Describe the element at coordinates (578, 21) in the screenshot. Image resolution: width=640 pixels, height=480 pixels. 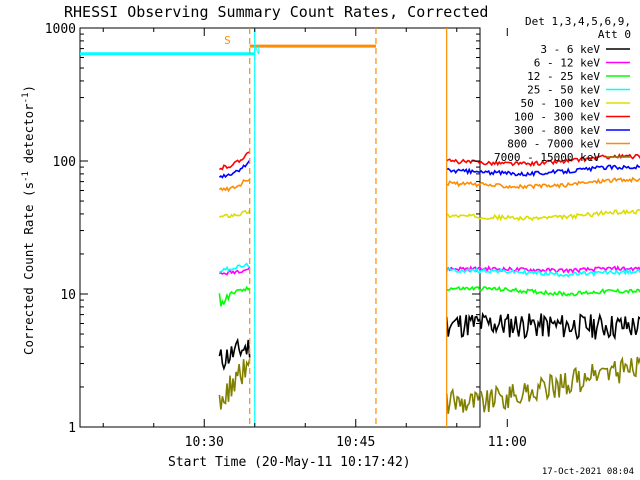
I see `legend-title-line1: Det 1,3,4,5,6,9,` at that location.